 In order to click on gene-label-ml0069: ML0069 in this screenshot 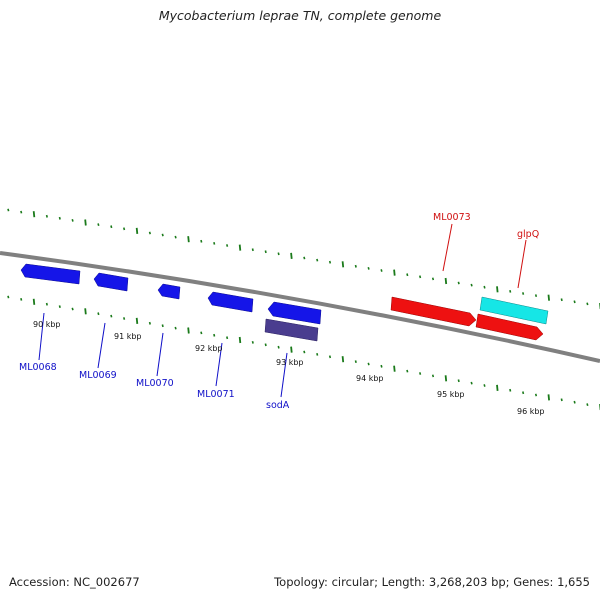, I will do `click(98, 375)`.